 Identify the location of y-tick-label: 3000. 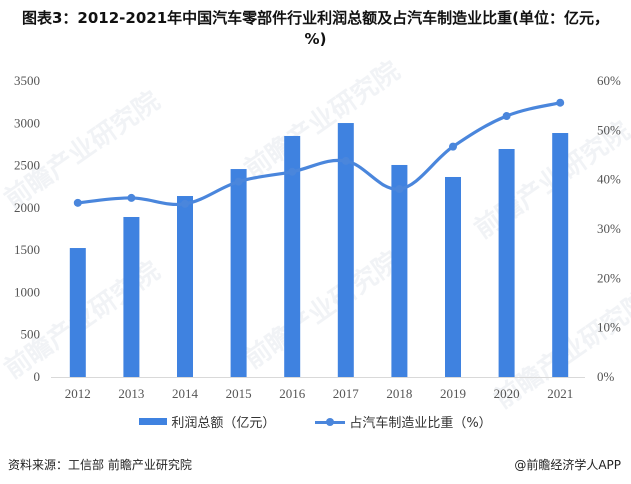
(27, 122).